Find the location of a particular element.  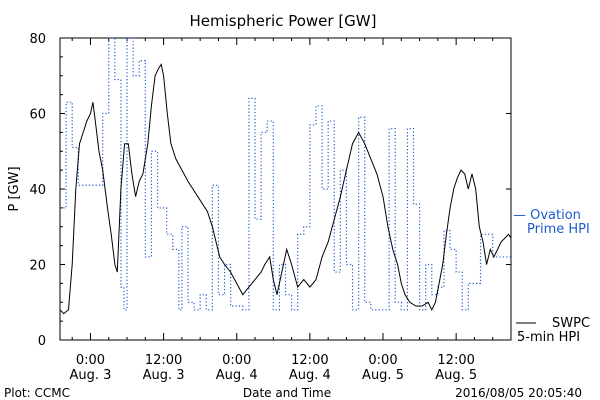

y-tick-label: 60 is located at coordinates (37, 115).